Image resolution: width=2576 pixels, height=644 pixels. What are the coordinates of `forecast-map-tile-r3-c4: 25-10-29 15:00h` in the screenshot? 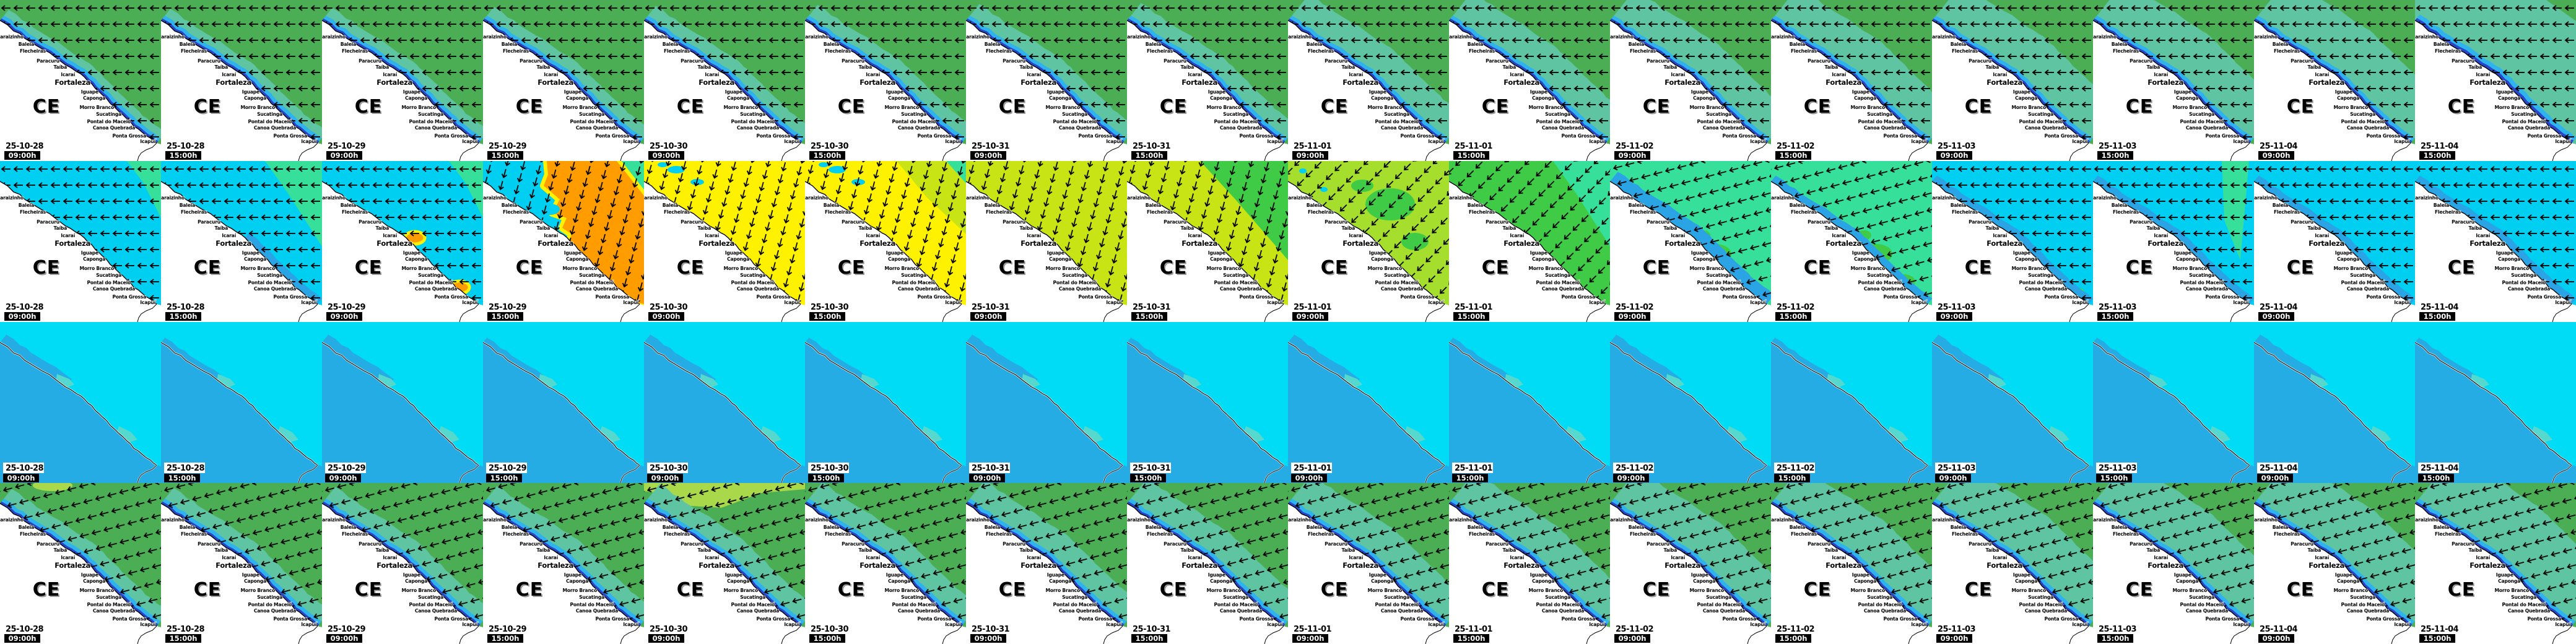 It's located at (563, 402).